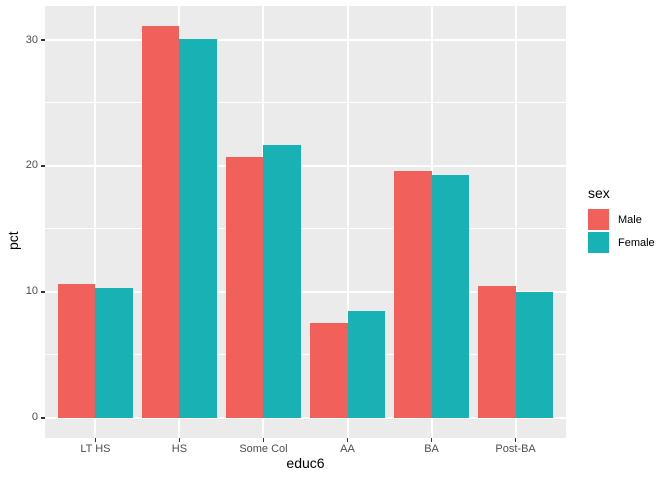 Image resolution: width=672 pixels, height=480 pixels. Describe the element at coordinates (179, 449) in the screenshot. I see `x-tick-label-hs: HS` at that location.